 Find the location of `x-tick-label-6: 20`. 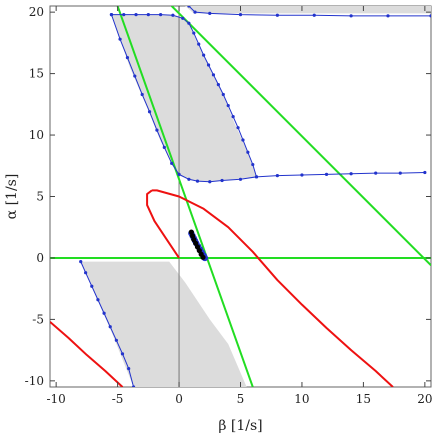

x-tick-label-6: 20 is located at coordinates (424, 399).